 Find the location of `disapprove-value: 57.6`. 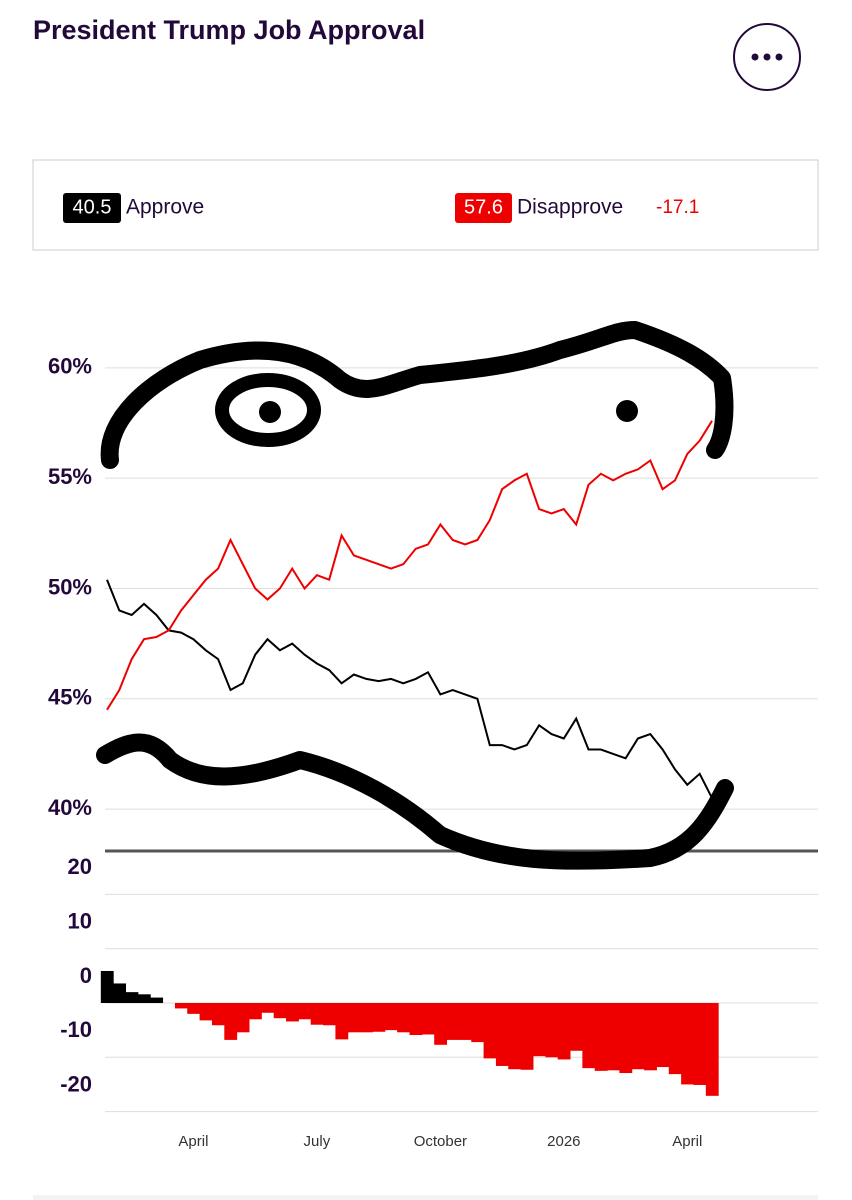

disapprove-value: 57.6 is located at coordinates (483, 207).